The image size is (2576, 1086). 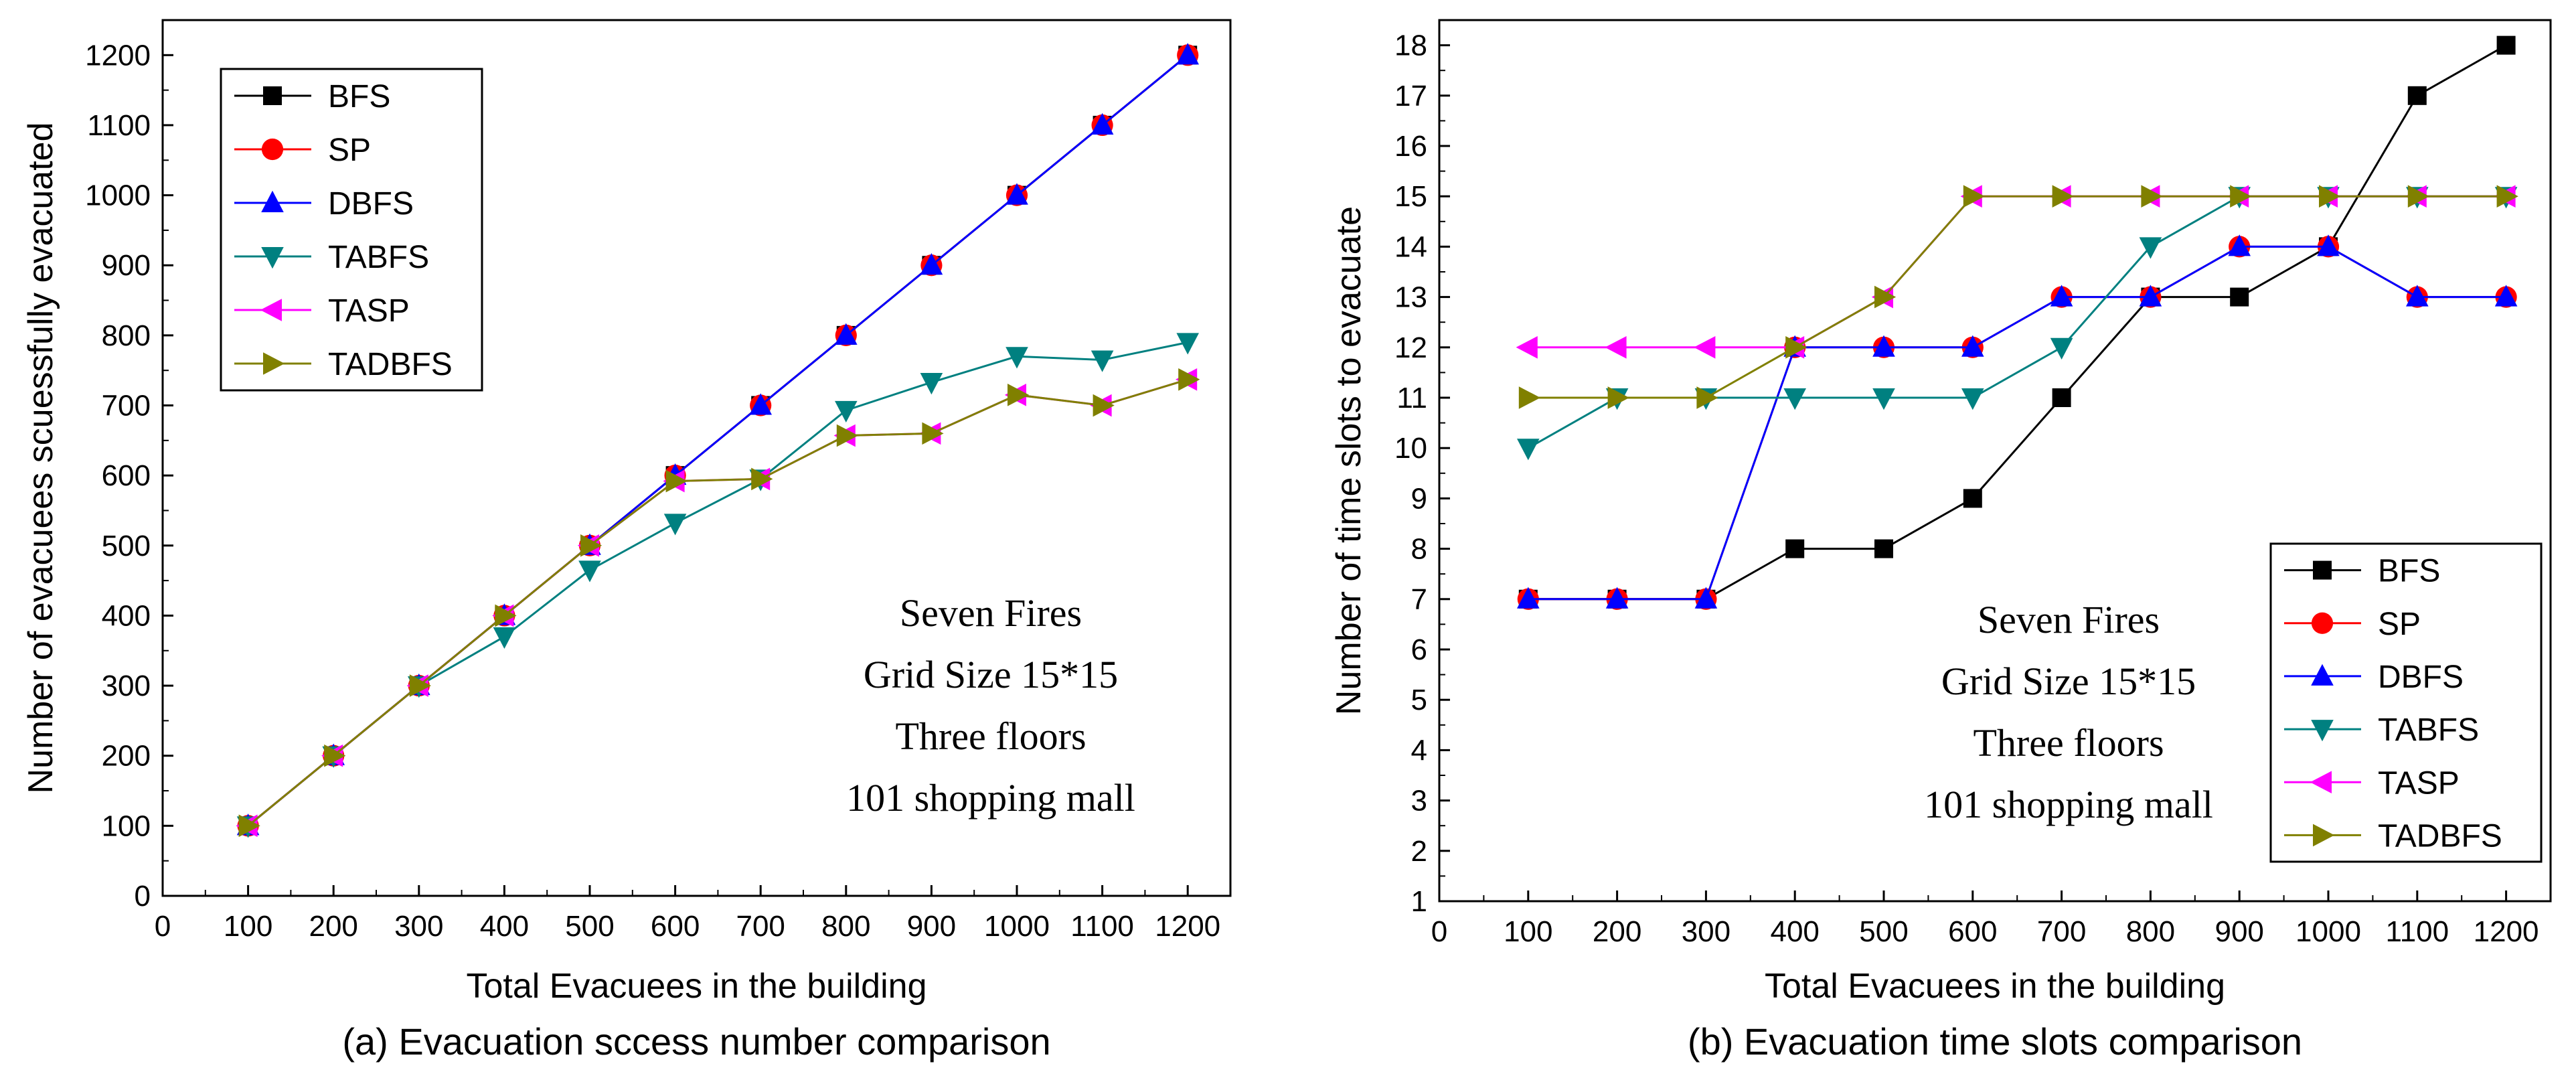 What do you see at coordinates (419, 927) in the screenshot?
I see `chart-a-x-tick-label: 300` at bounding box center [419, 927].